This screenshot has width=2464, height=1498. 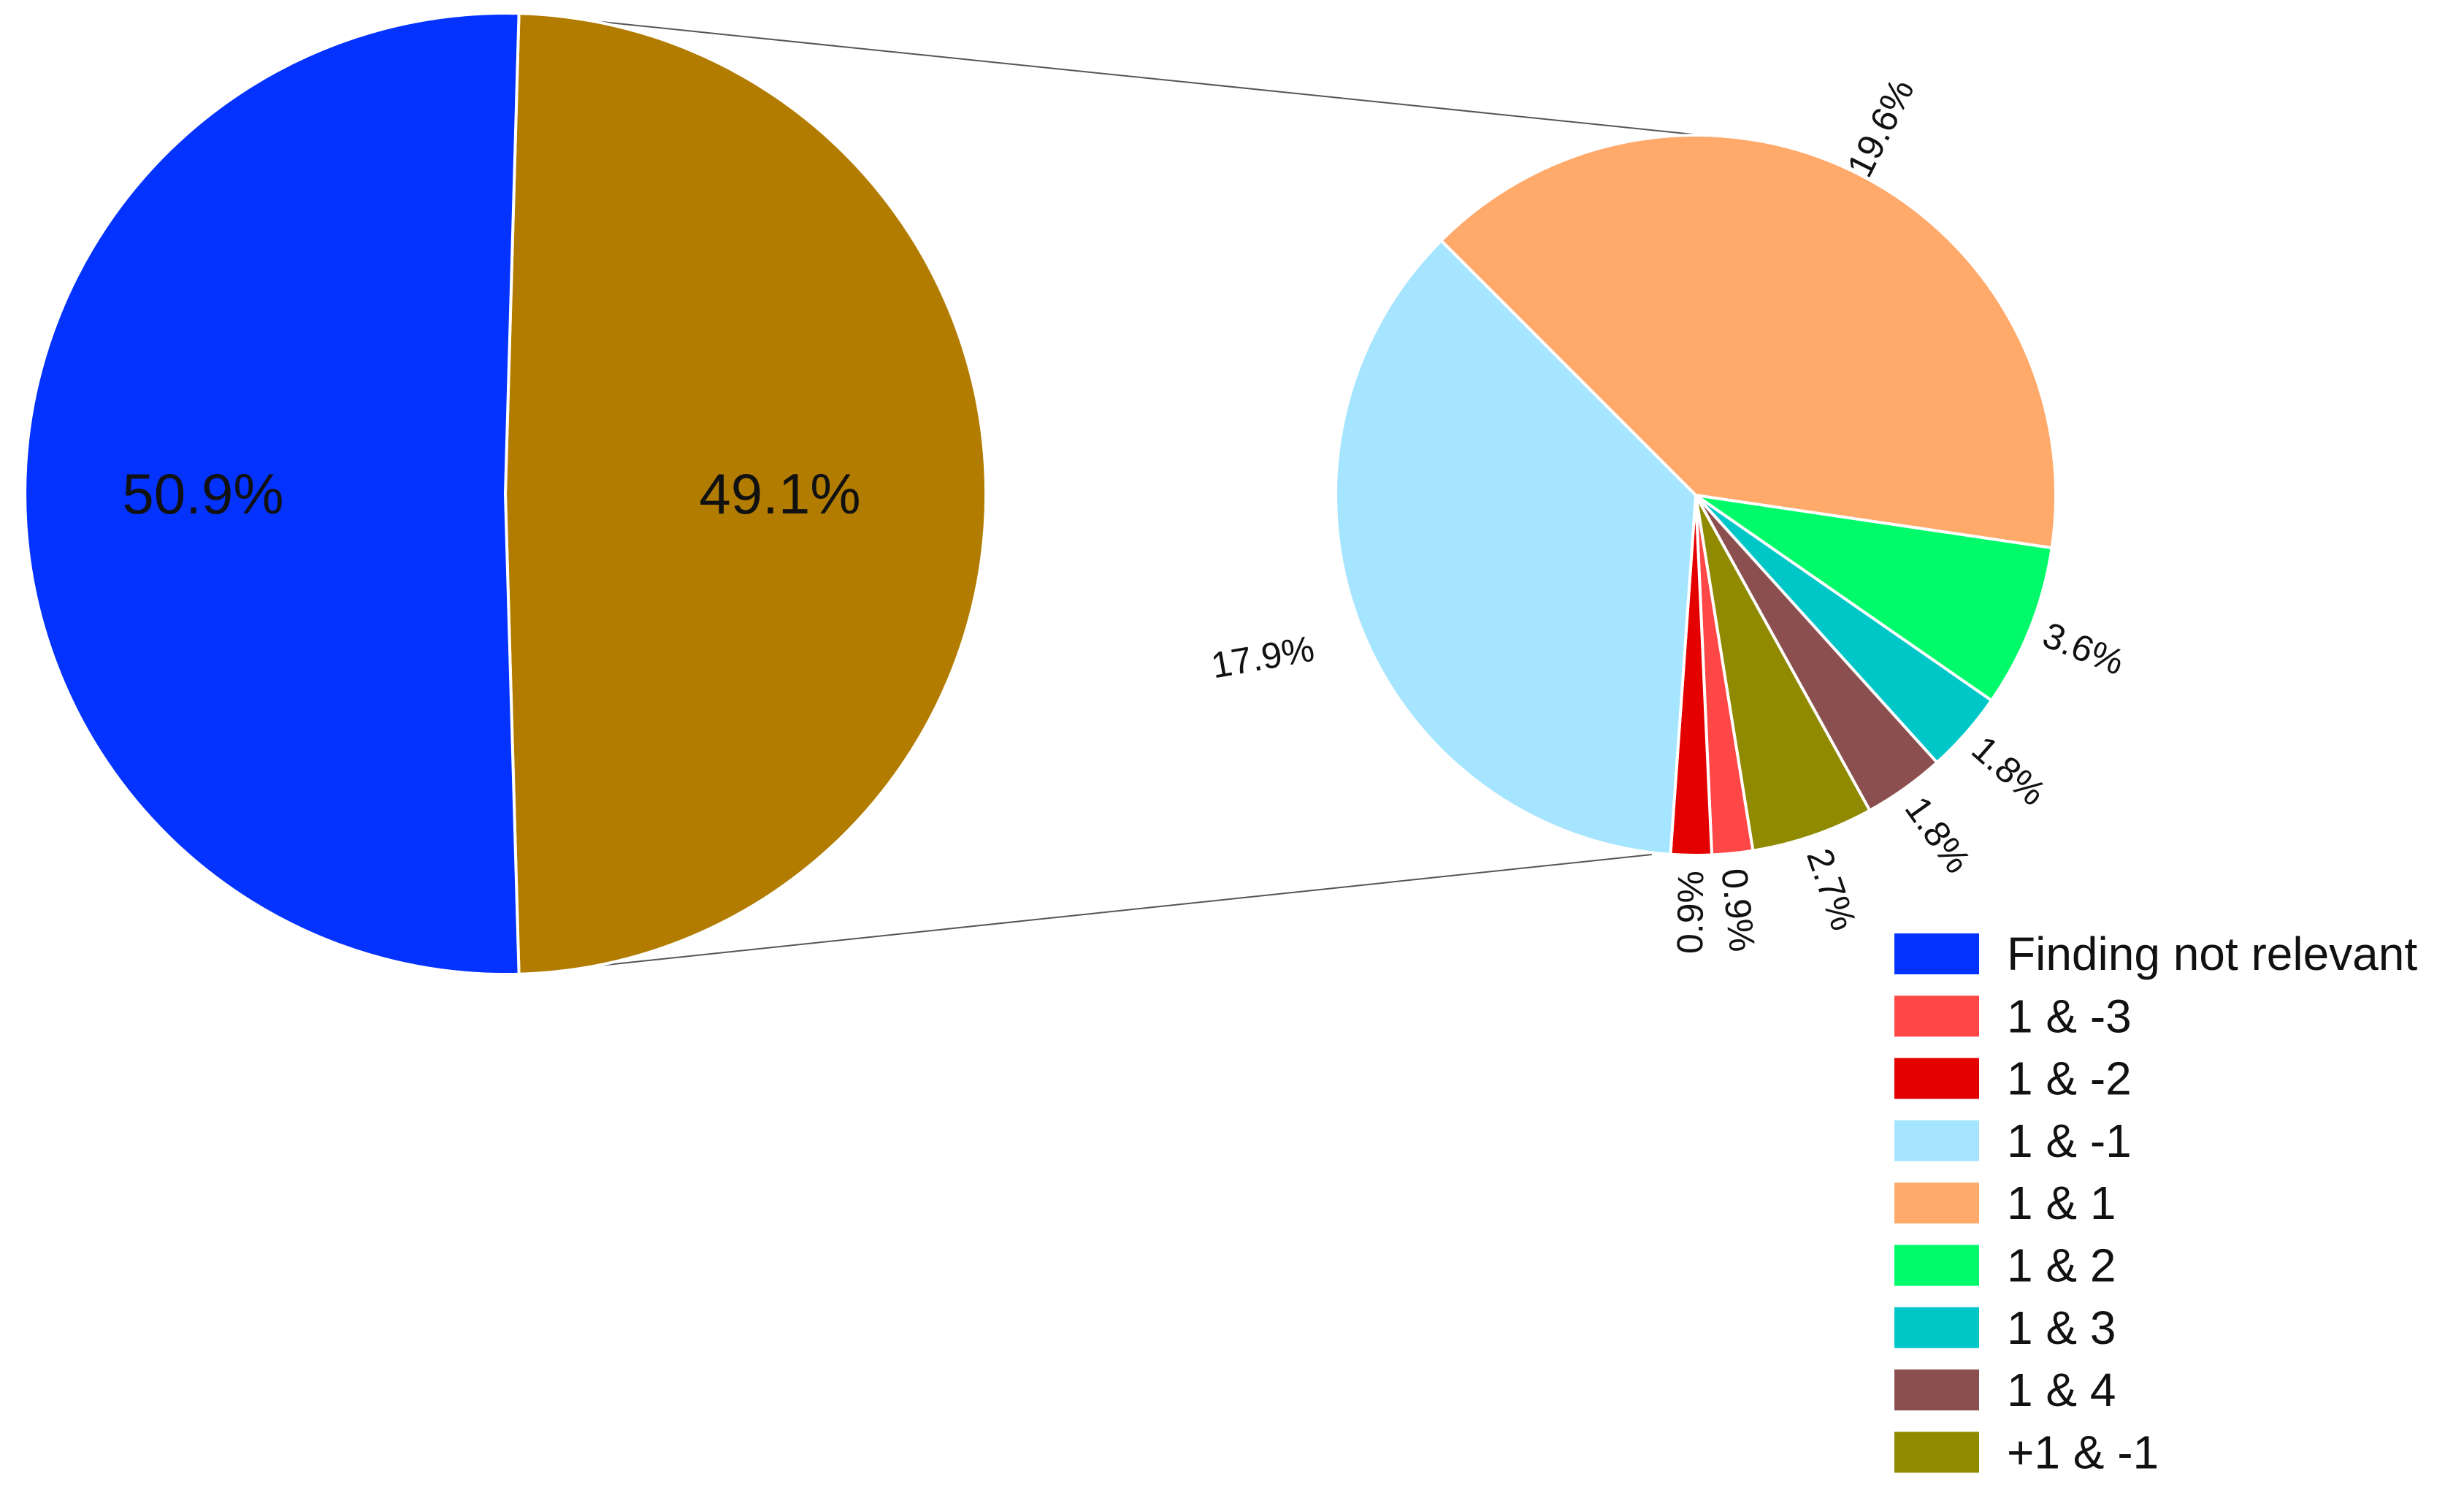 I want to click on secondary-pie, so click(x=1695, y=495).